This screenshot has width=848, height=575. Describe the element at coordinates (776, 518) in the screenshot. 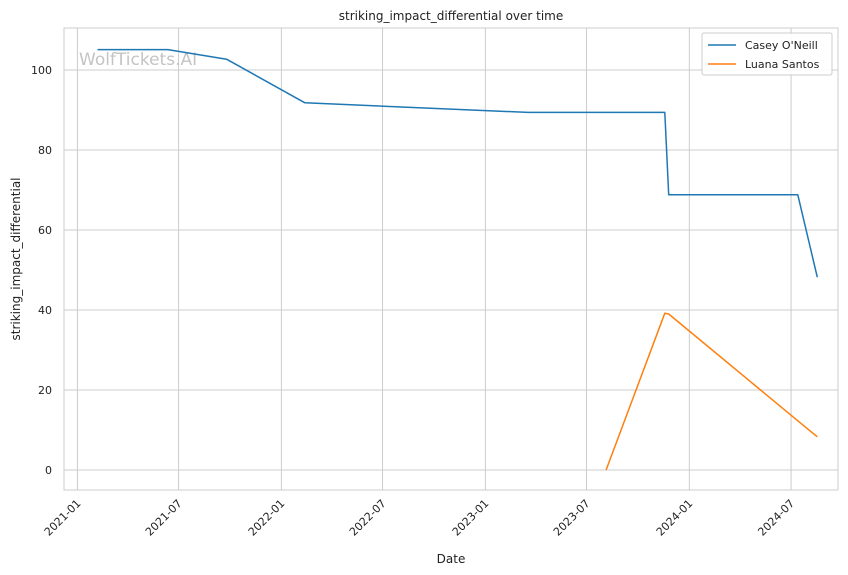

I see `x-tick-label: 2024-07` at that location.